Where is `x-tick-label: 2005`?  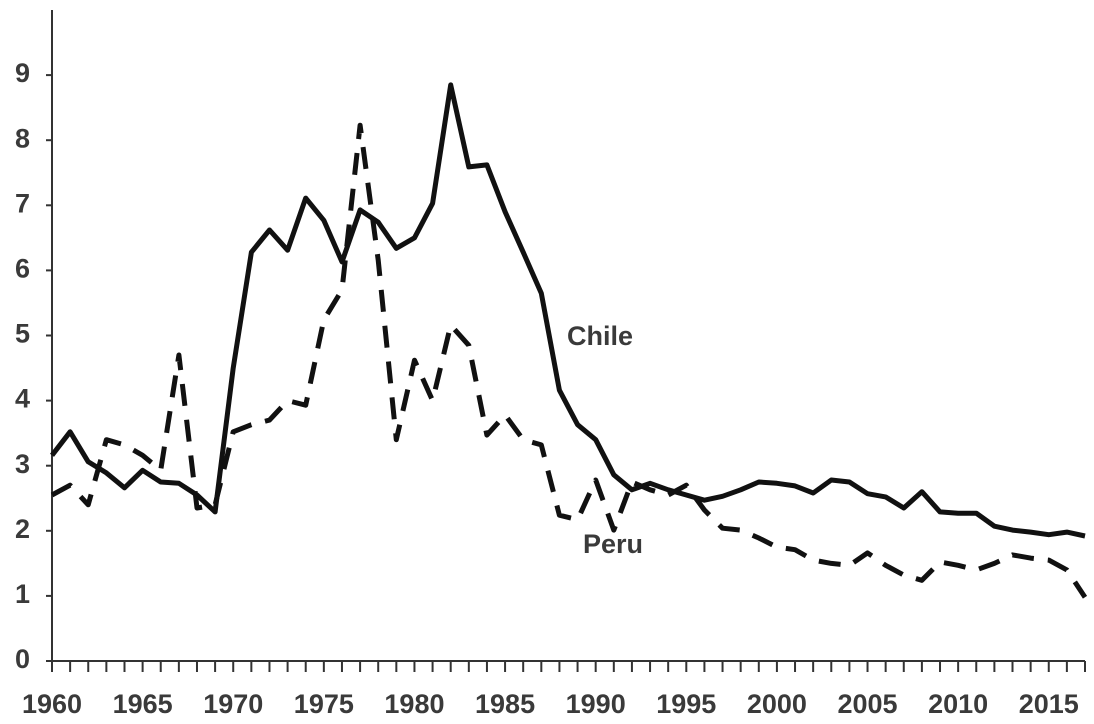
x-tick-label: 2005 is located at coordinates (867, 704).